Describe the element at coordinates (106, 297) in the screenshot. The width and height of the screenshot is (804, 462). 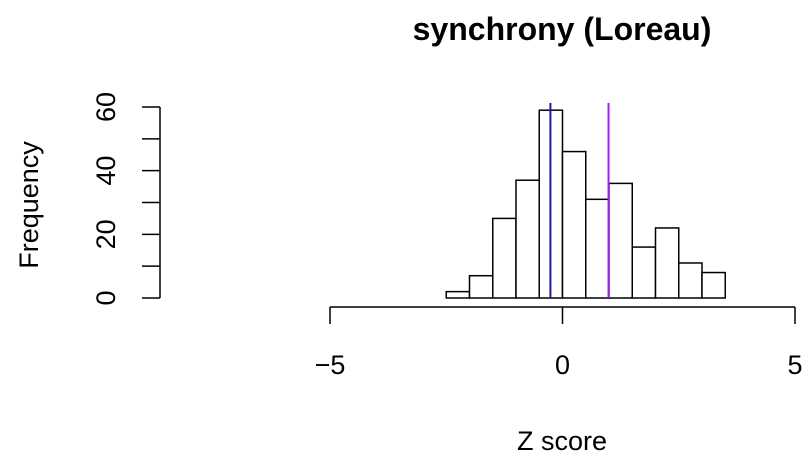
I see `y-tick-label: 0` at that location.